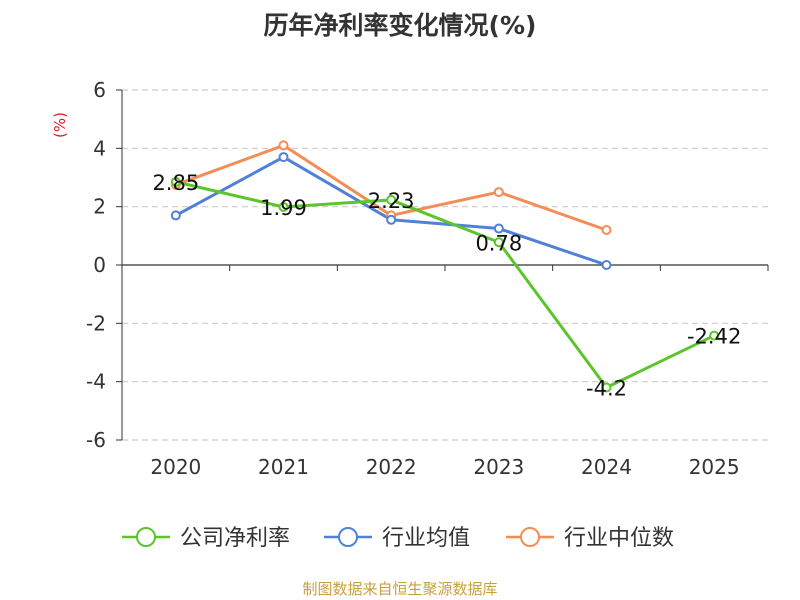 Image resolution: width=800 pixels, height=600 pixels. Describe the element at coordinates (99, 148) in the screenshot. I see `y-tick-label: 4` at that location.